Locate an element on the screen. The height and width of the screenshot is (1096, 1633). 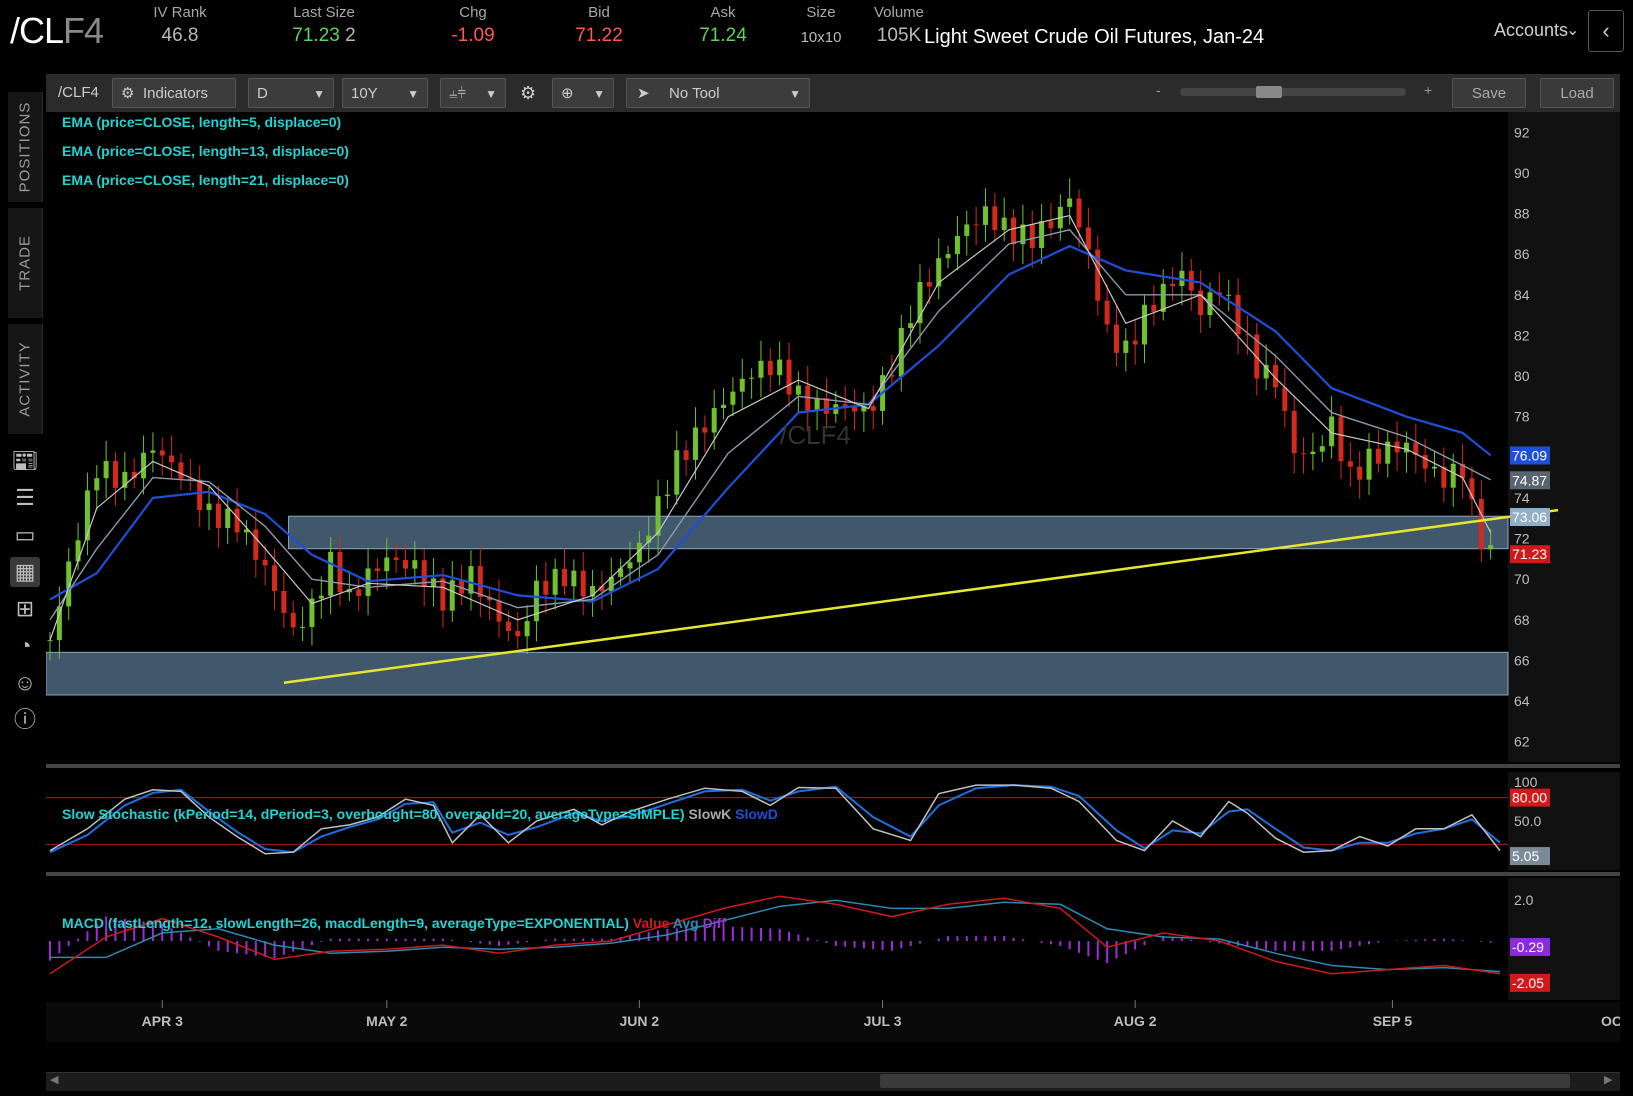
chevron-down-icon: ⌄ is located at coordinates (1573, 30).